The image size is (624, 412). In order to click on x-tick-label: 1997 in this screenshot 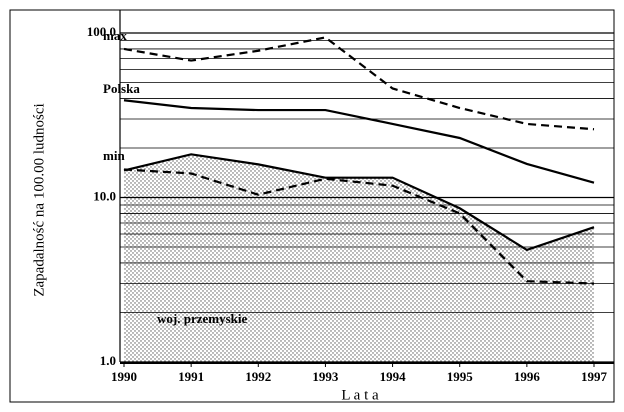, I will do `click(594, 376)`.